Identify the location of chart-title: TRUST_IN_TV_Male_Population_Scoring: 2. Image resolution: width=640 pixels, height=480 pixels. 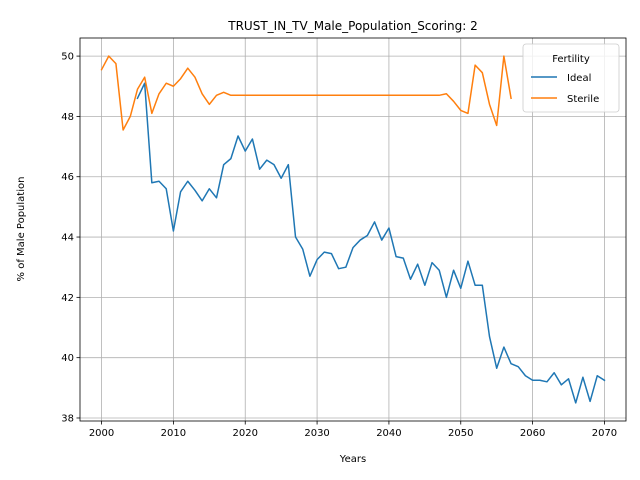
(352, 26).